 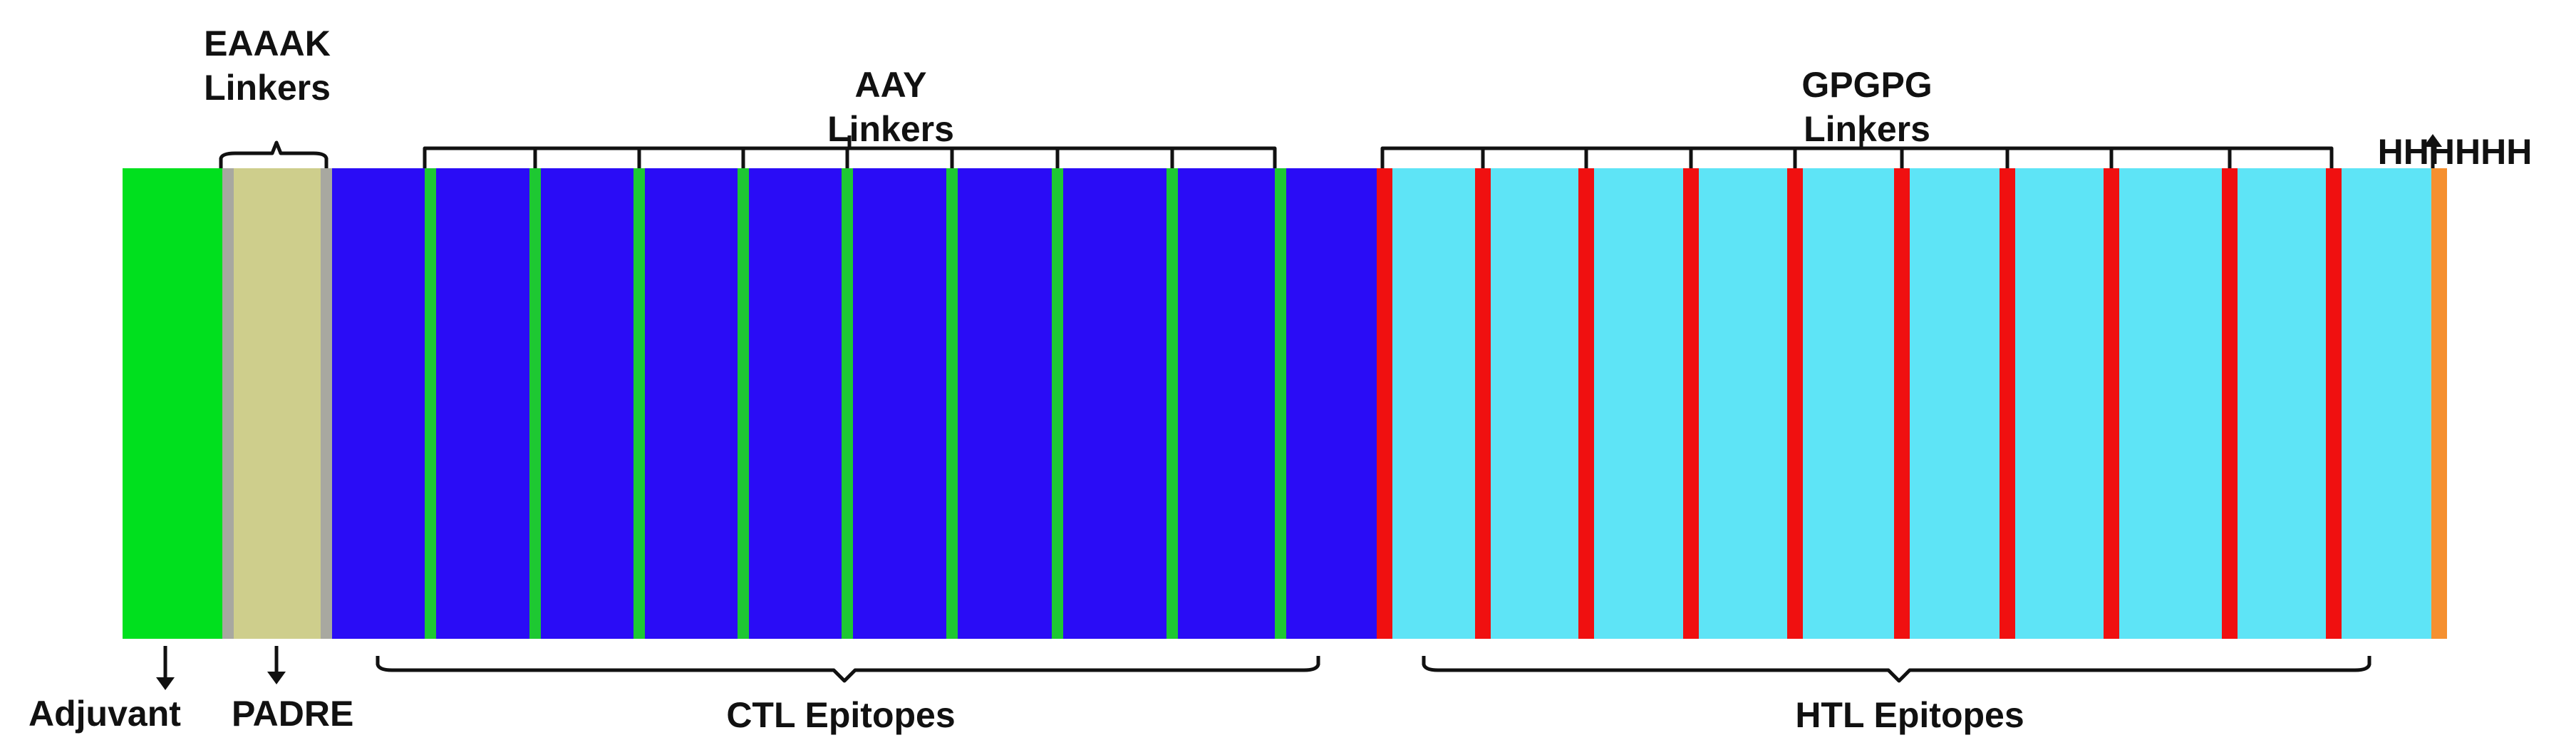 What do you see at coordinates (2439, 403) in the screenshot?
I see `his-tag-segment` at bounding box center [2439, 403].